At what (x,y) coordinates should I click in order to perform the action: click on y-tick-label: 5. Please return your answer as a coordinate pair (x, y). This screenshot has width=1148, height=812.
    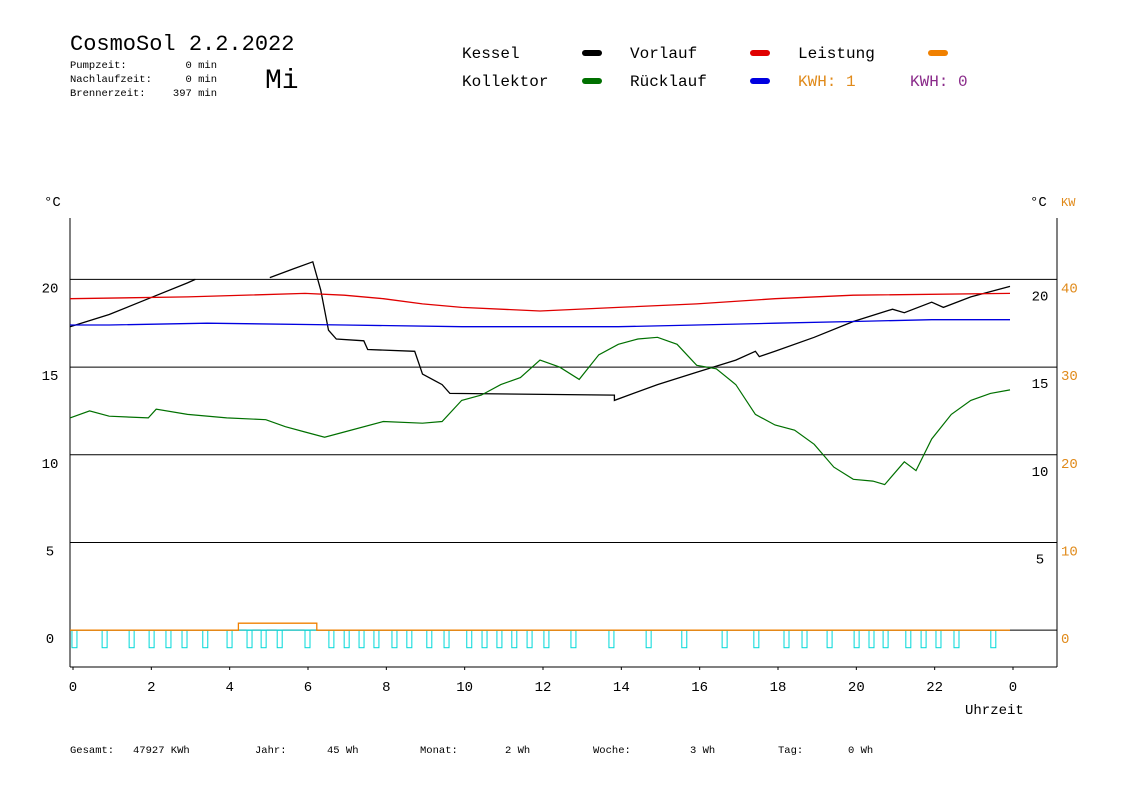
    Looking at the image, I should click on (50, 552).